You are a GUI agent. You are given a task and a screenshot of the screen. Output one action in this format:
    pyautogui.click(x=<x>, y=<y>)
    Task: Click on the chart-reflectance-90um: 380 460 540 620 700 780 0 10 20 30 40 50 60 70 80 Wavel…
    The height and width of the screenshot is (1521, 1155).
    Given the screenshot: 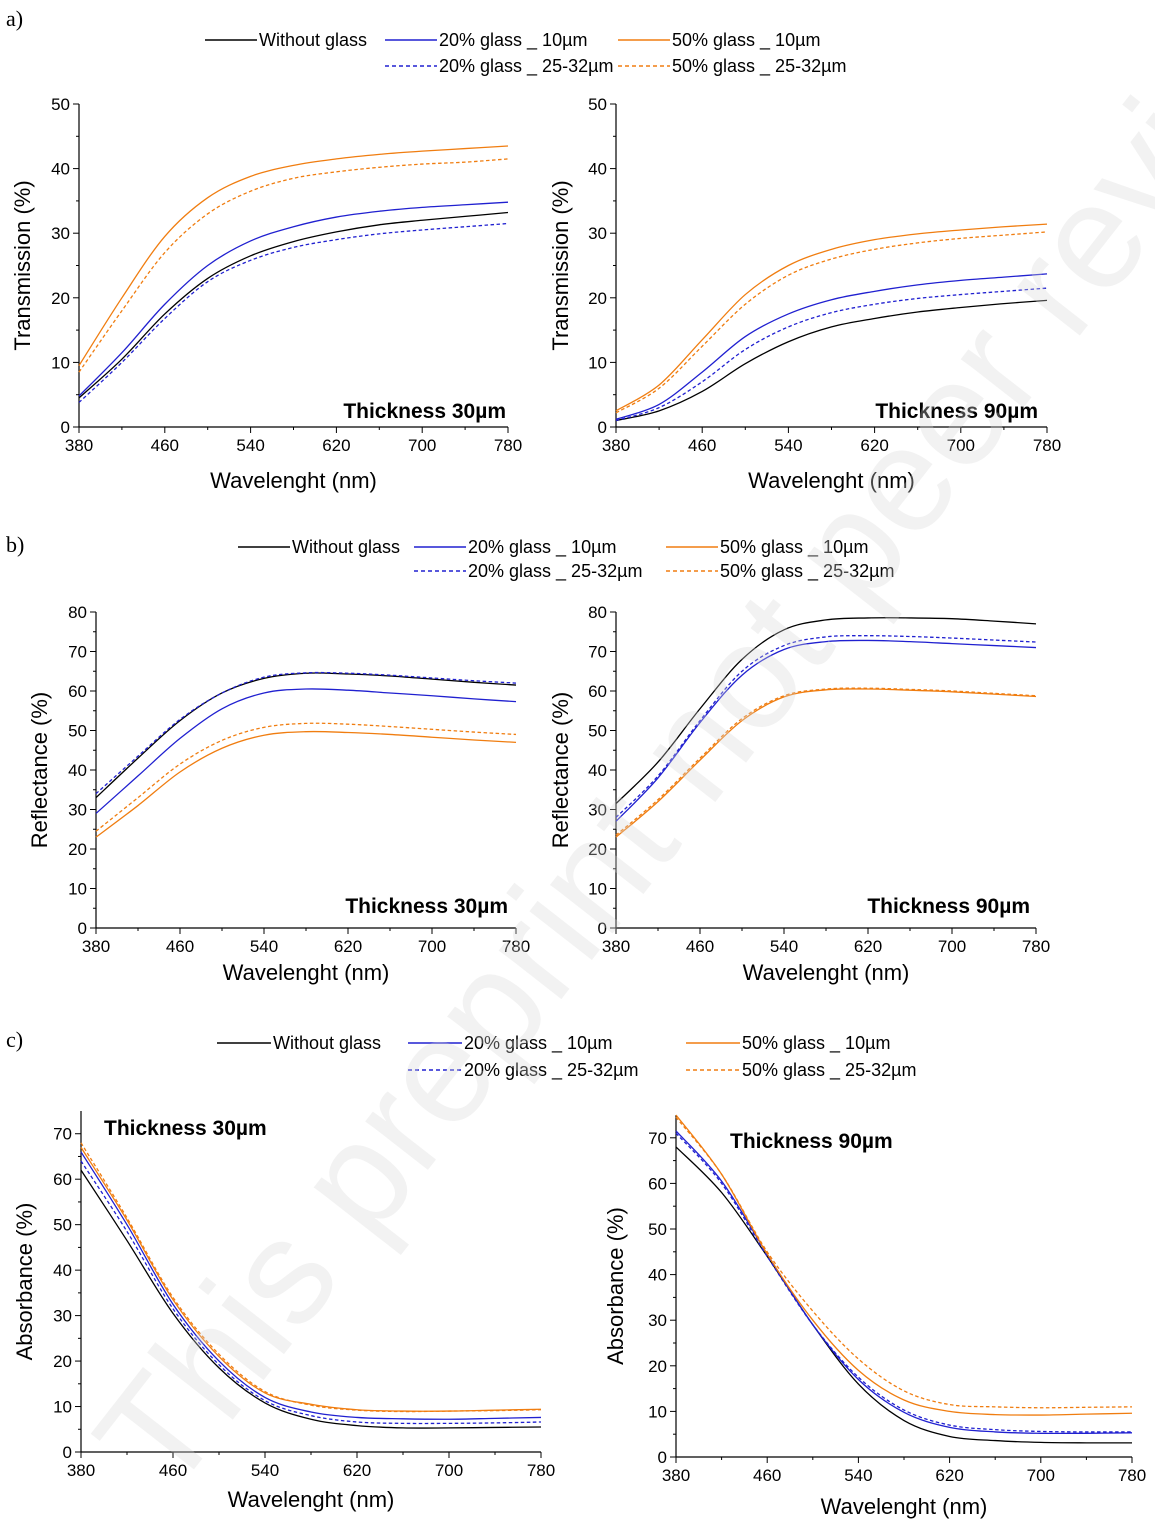 What is the action you would take?
    pyautogui.click(x=799, y=794)
    